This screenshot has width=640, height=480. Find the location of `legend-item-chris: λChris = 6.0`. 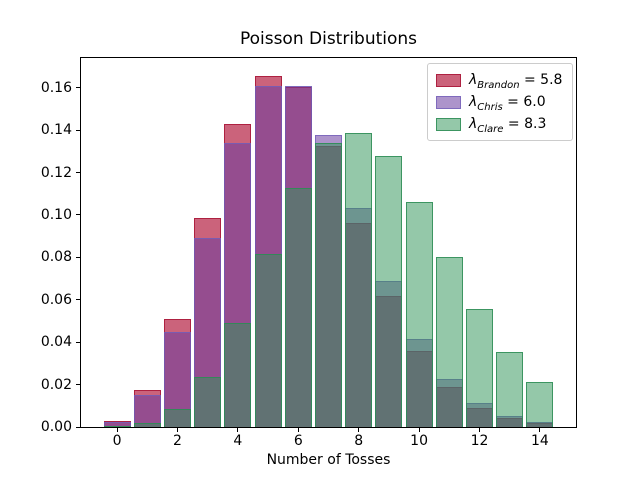

legend-item-chris: λChris = 6.0 is located at coordinates (500, 103).